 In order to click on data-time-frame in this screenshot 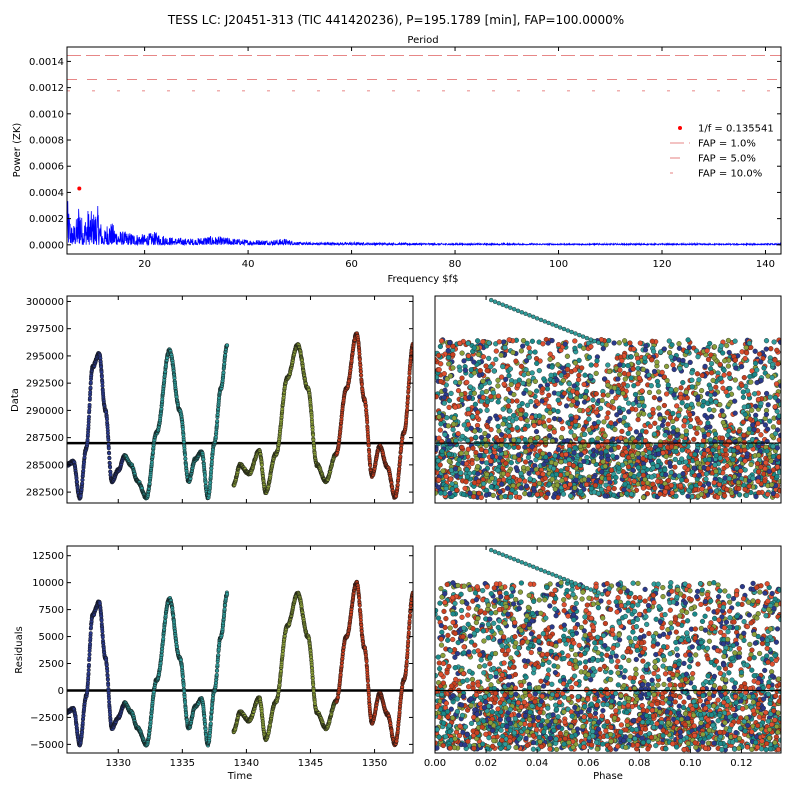, I will do `click(240, 399)`.